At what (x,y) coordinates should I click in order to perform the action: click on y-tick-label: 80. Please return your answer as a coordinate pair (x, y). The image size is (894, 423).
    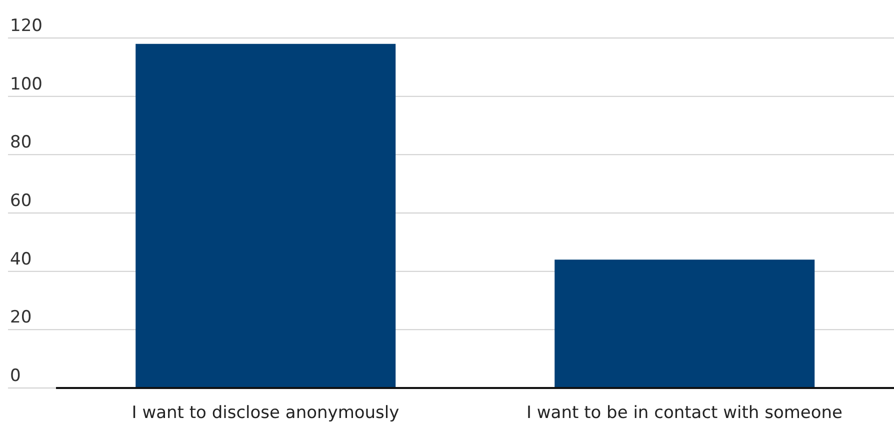
    Looking at the image, I should click on (21, 142).